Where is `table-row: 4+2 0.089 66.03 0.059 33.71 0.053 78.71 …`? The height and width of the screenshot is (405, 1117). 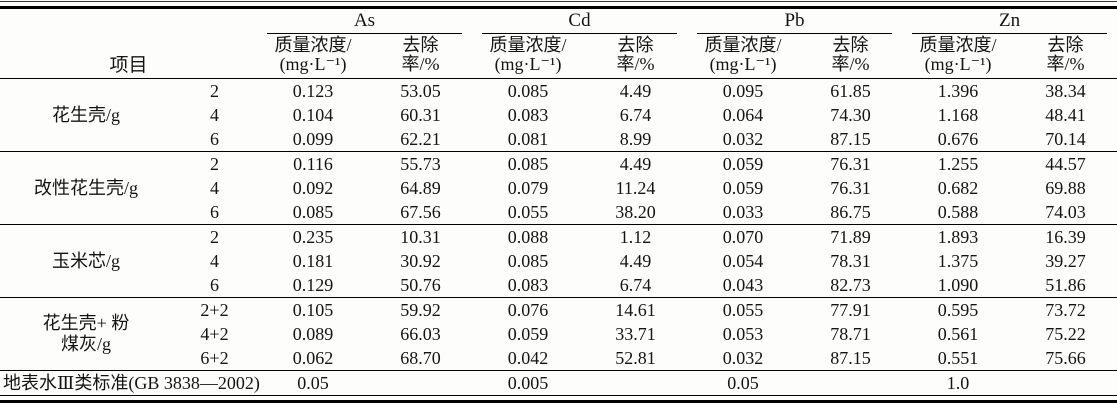 table-row: 4+2 0.089 66.03 0.059 33.71 0.053 78.71 … is located at coordinates (558, 334).